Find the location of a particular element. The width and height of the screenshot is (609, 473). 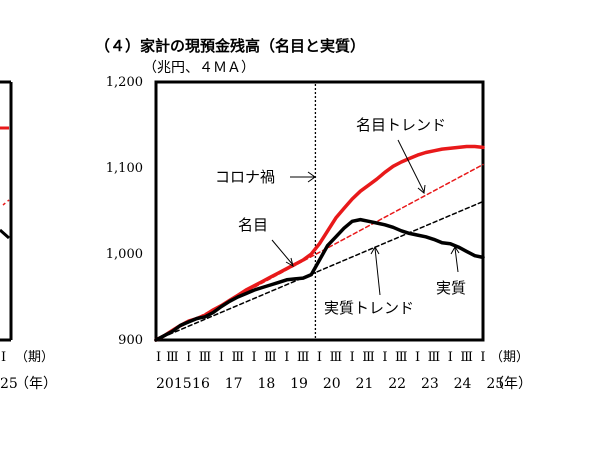

annotation-nominal-trend: 名目トレンド is located at coordinates (401, 155).